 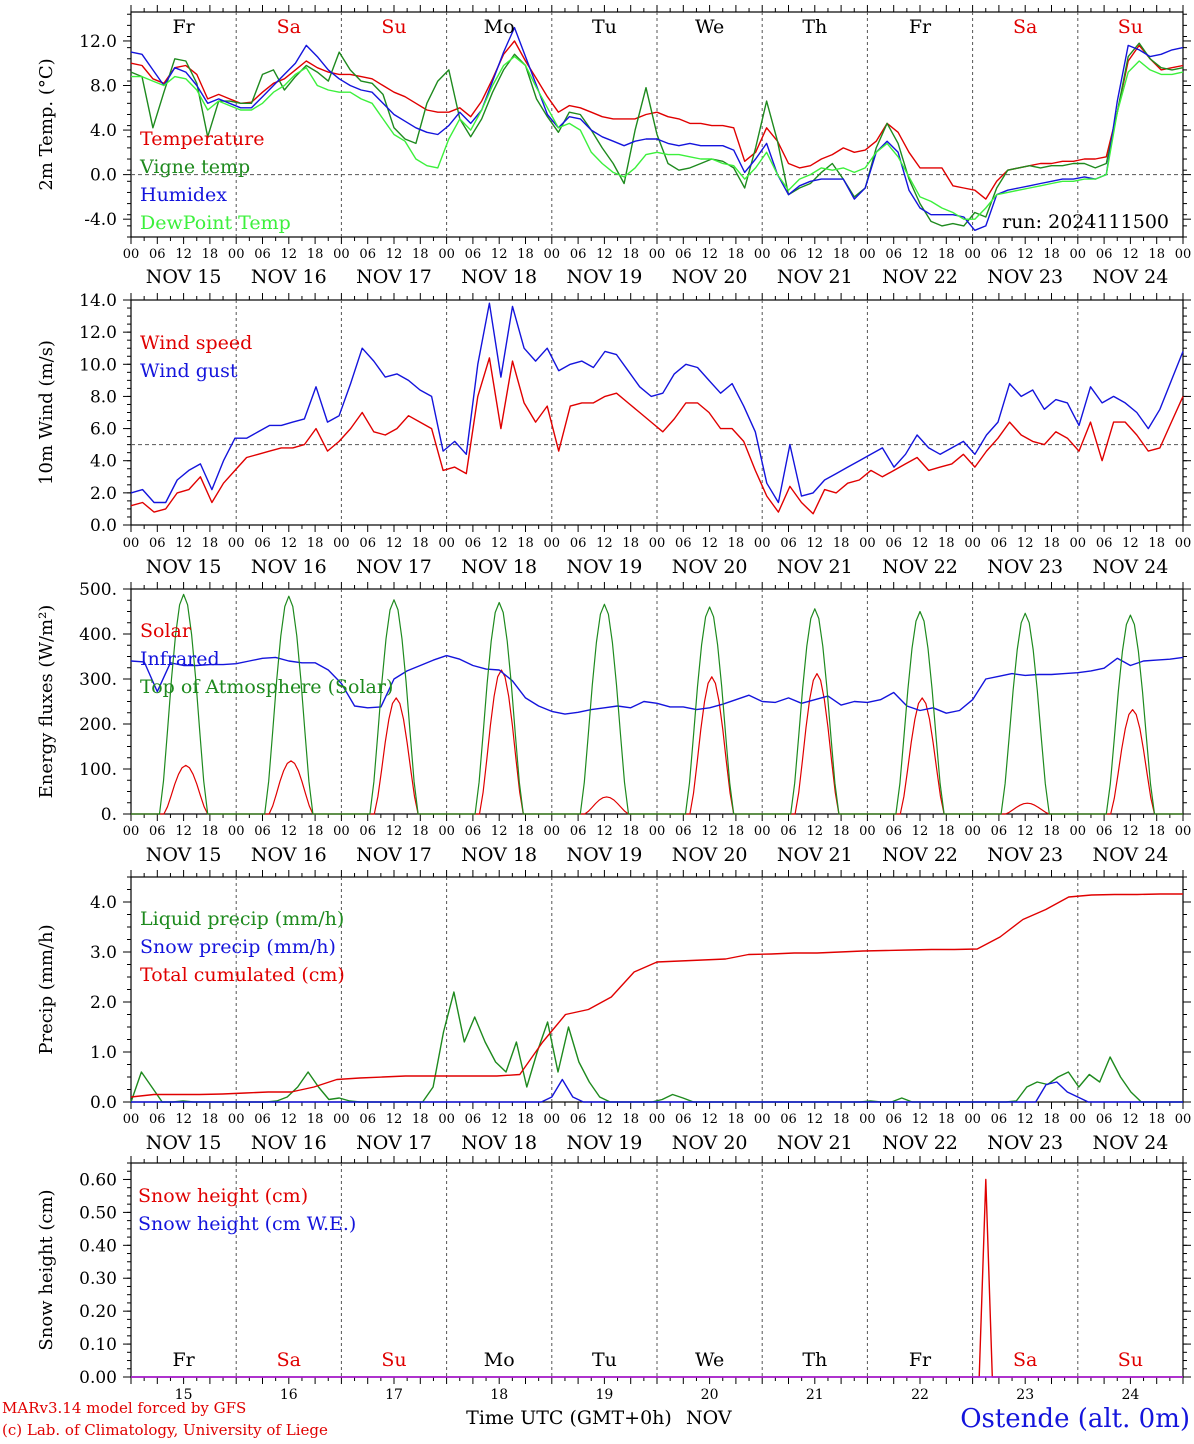 I want to click on series-line, so click(x=657, y=137).